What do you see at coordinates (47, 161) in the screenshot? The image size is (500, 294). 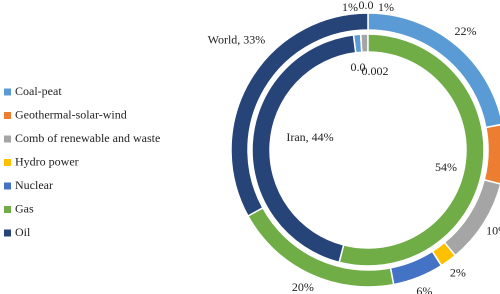 I see `legend-label: Hydro power` at bounding box center [47, 161].